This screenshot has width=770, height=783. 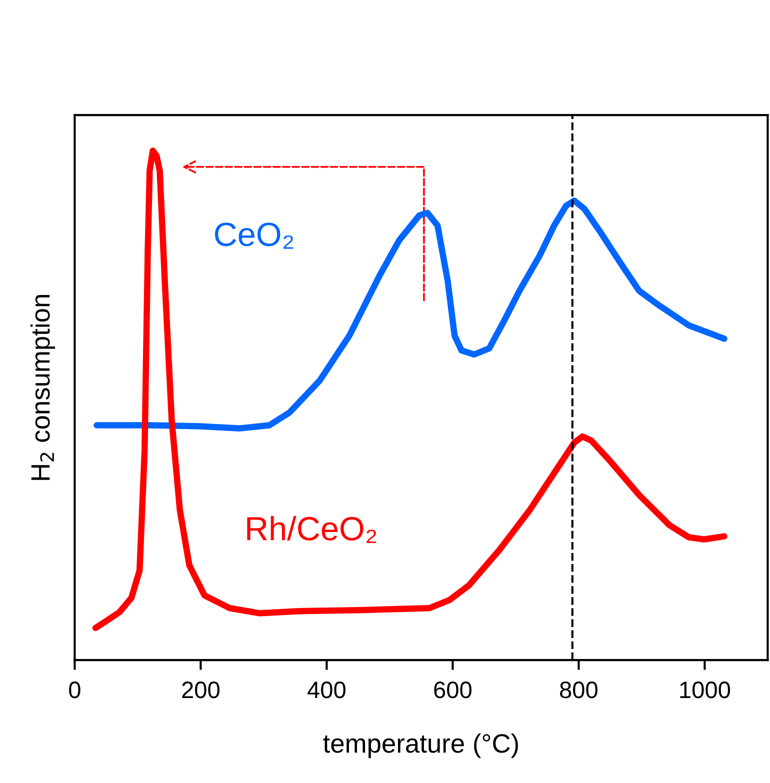 What do you see at coordinates (43, 387) in the screenshot?
I see `y-axis-title: H$_{2}$ consumption` at bounding box center [43, 387].